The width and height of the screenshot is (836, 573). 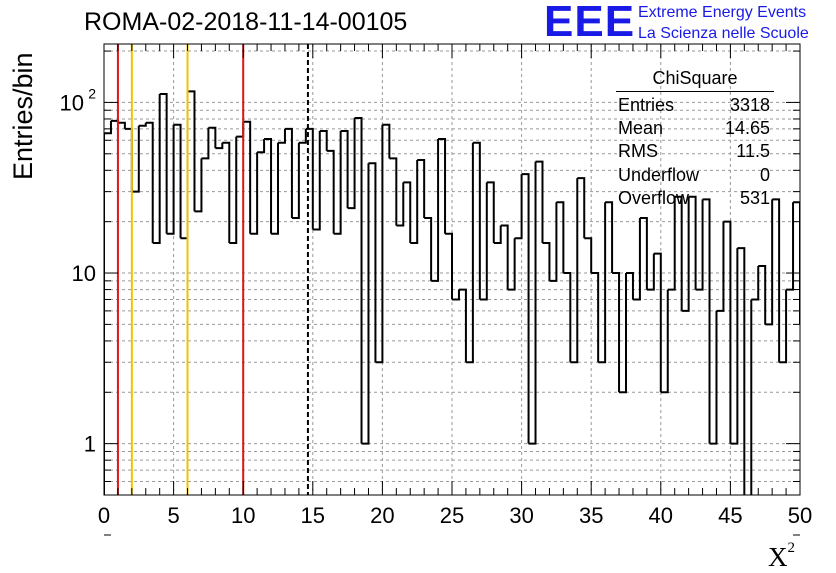 I want to click on stats-row-rms: RMS 11.5, so click(x=695, y=151).